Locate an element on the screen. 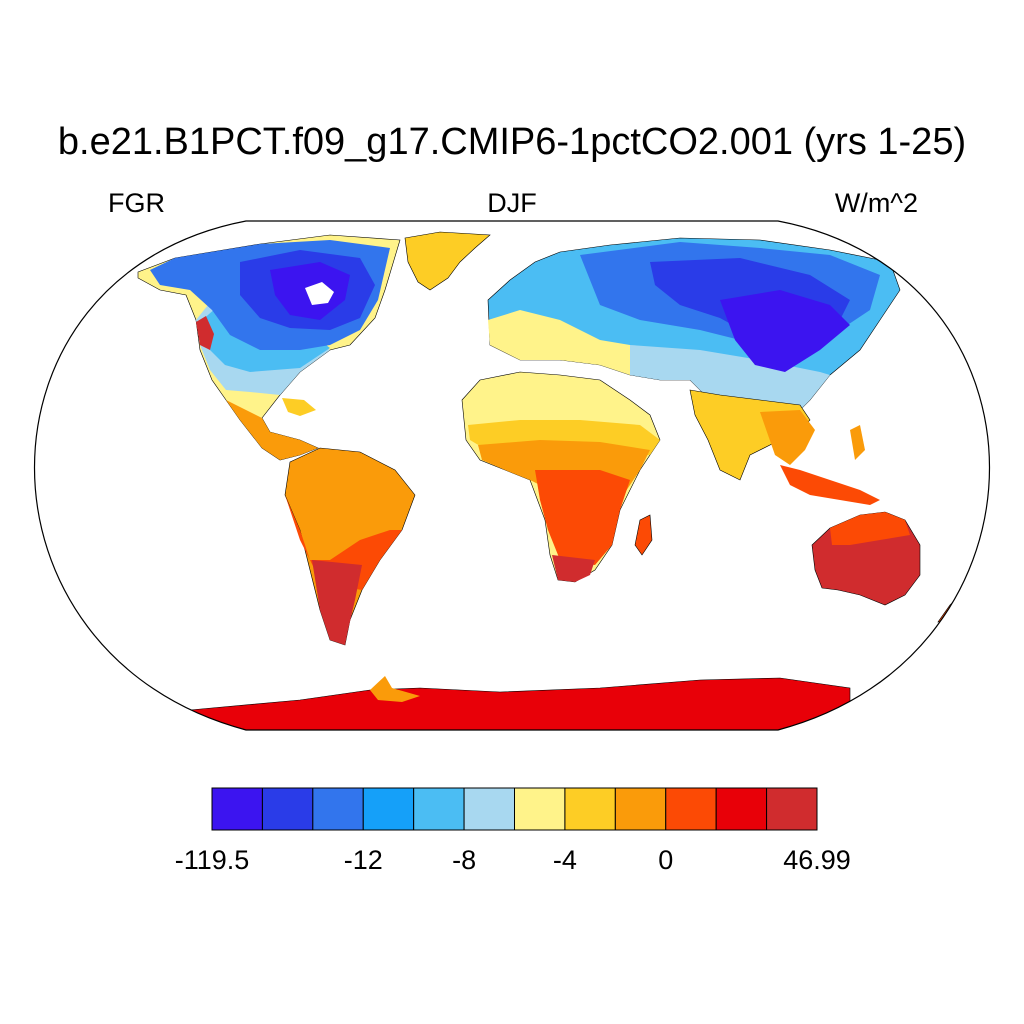 The height and width of the screenshot is (1024, 1024). colorbar-tick-label: -119.5 is located at coordinates (212, 860).